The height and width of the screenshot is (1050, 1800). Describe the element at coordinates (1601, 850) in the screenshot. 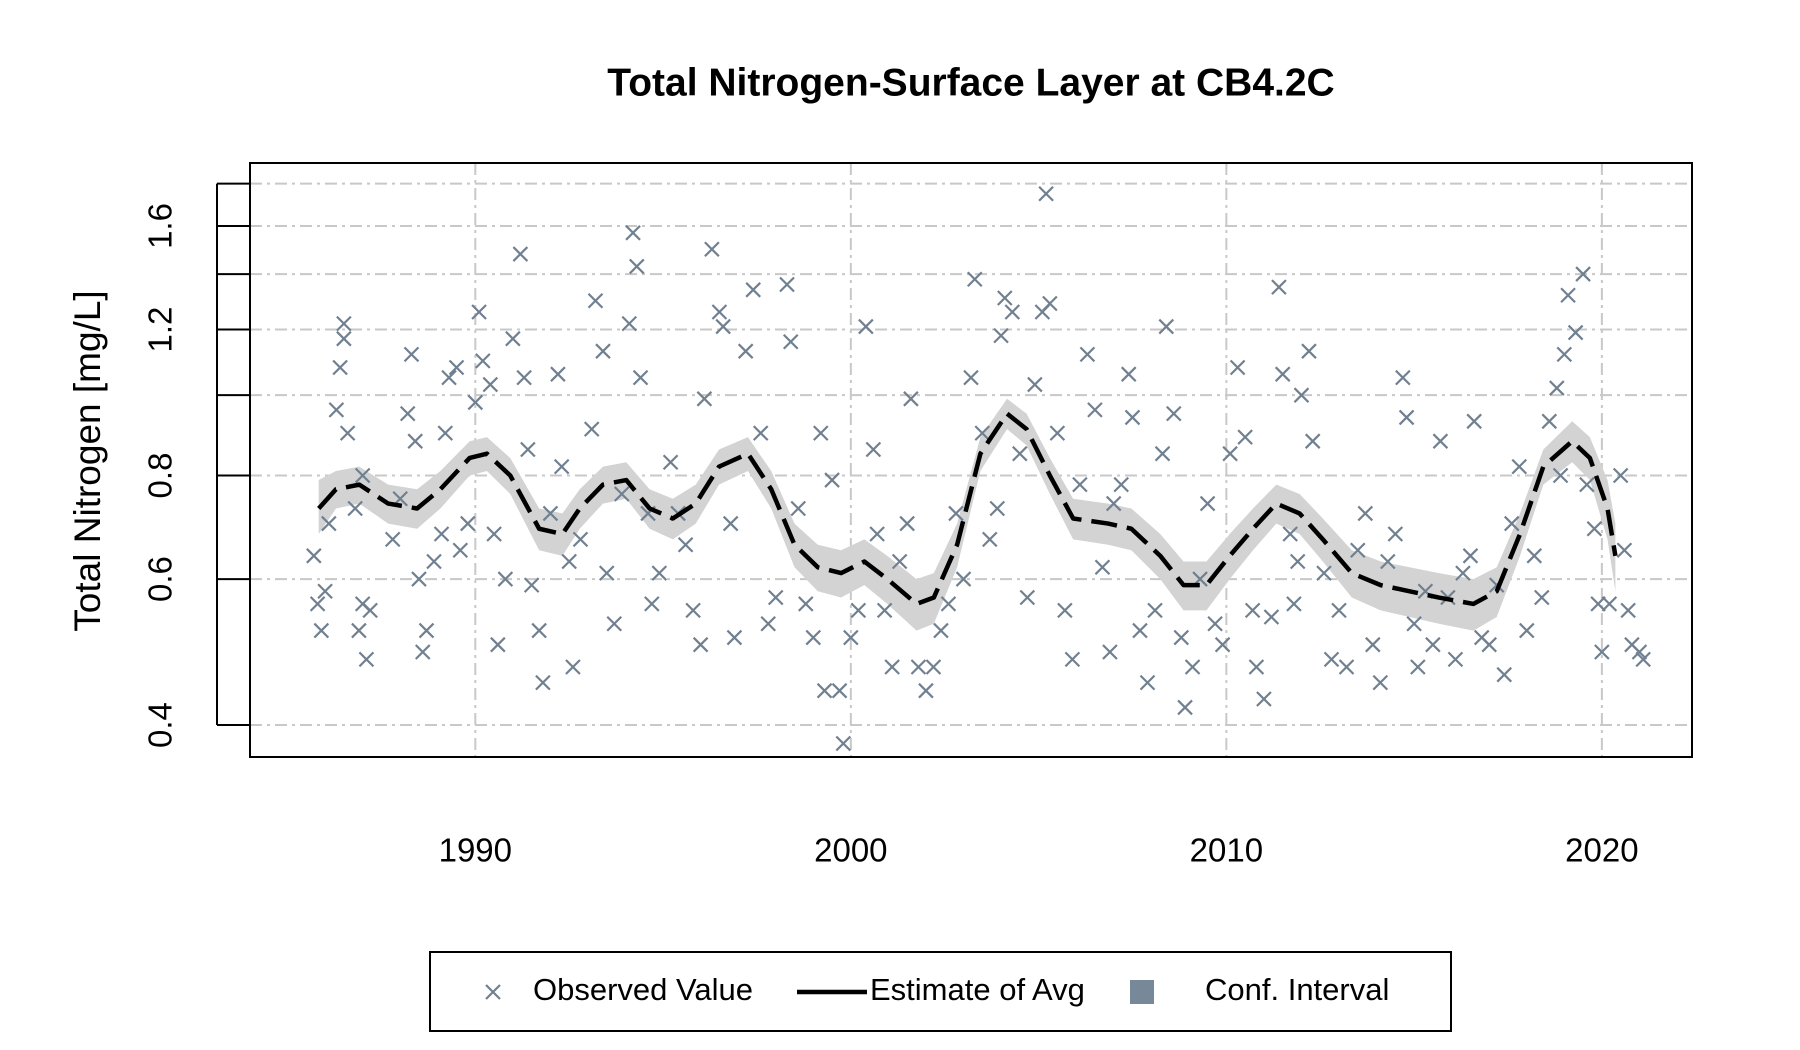

I see `x-tick-label: 2020` at that location.